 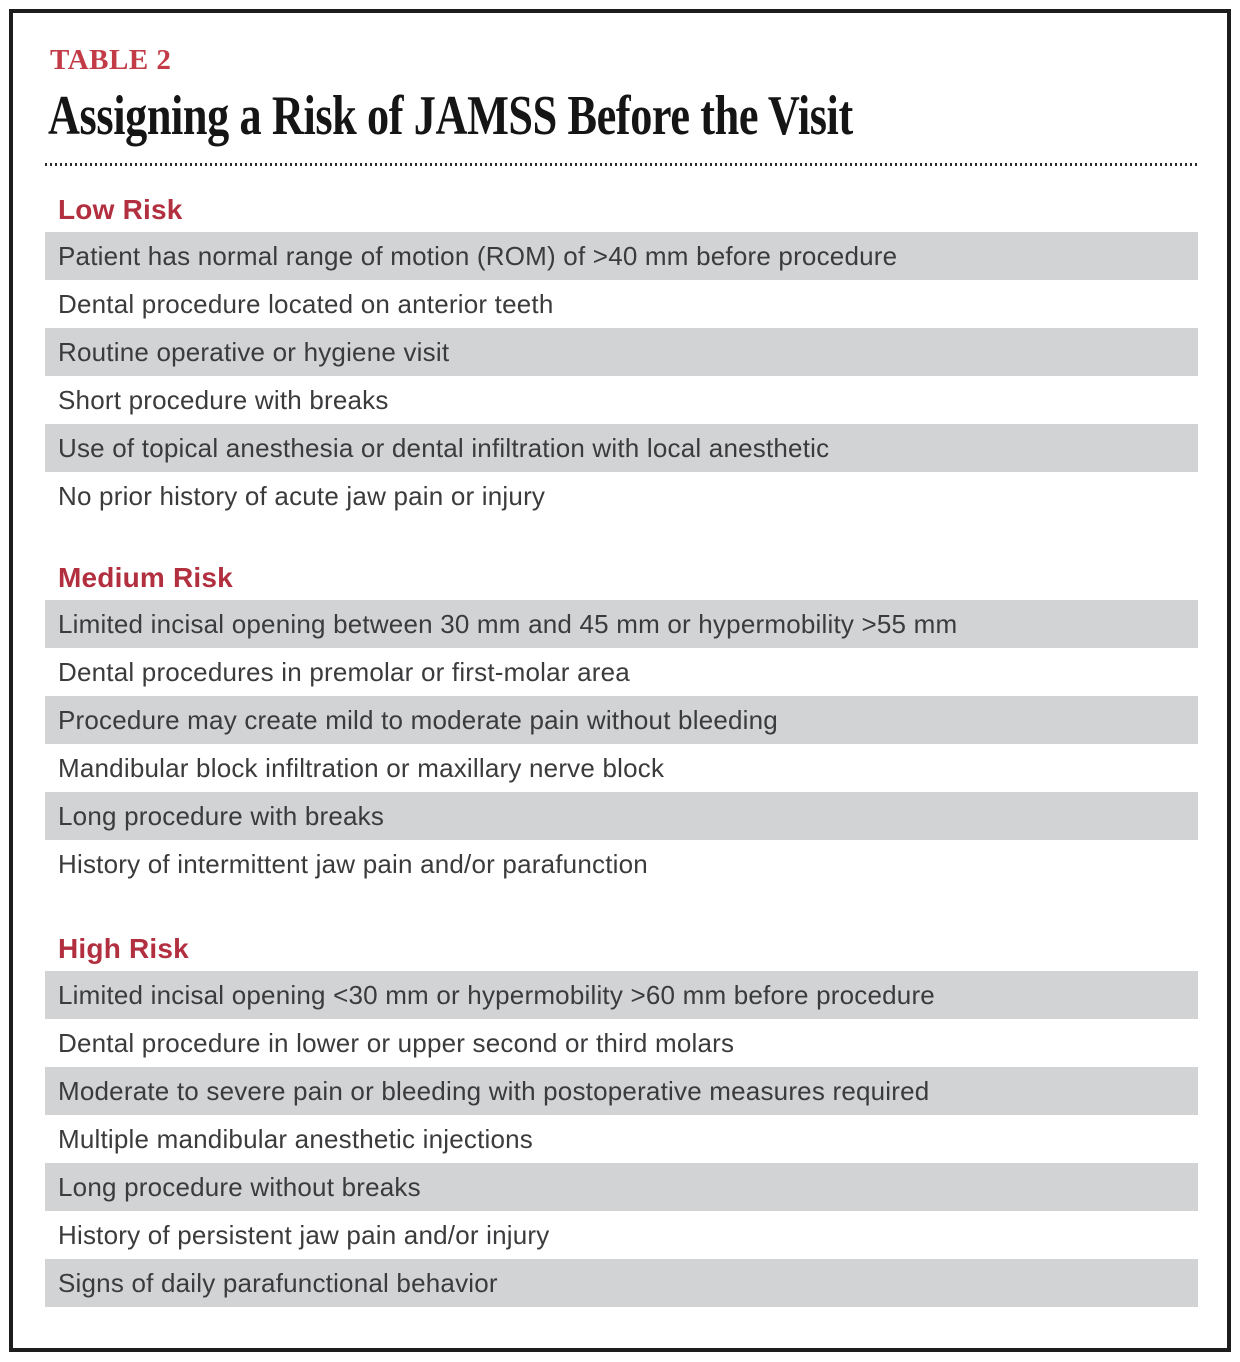 I want to click on table-row: Signs of daily parafunctional behavior, so click(x=621, y=1283).